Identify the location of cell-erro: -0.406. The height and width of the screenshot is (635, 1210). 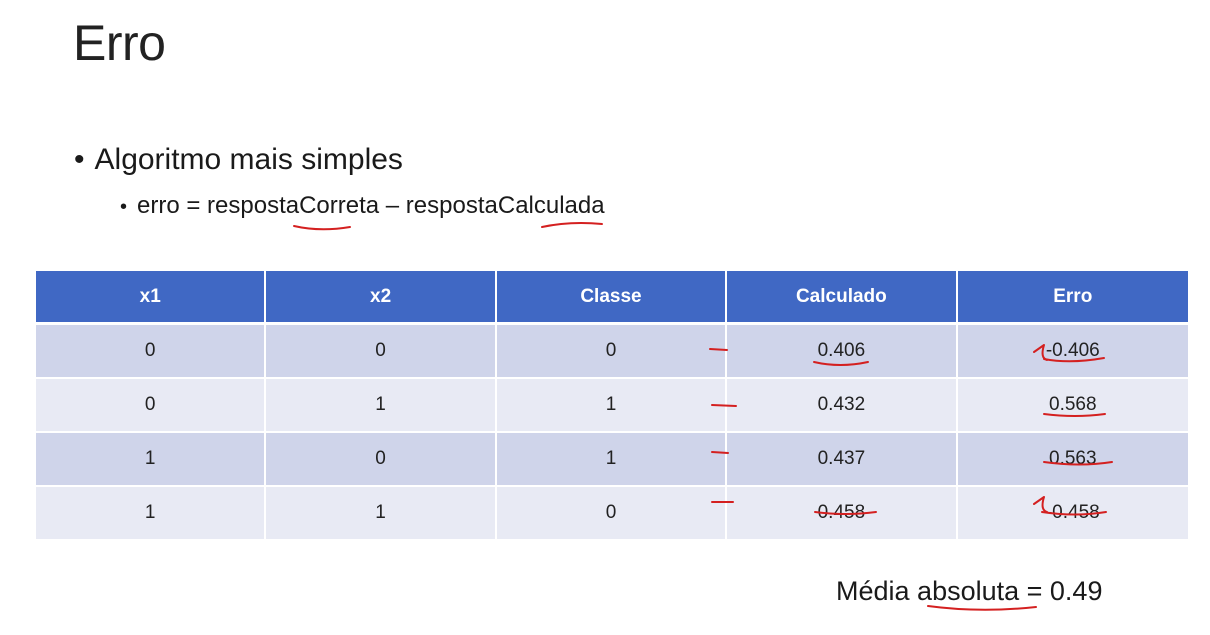
(1072, 349).